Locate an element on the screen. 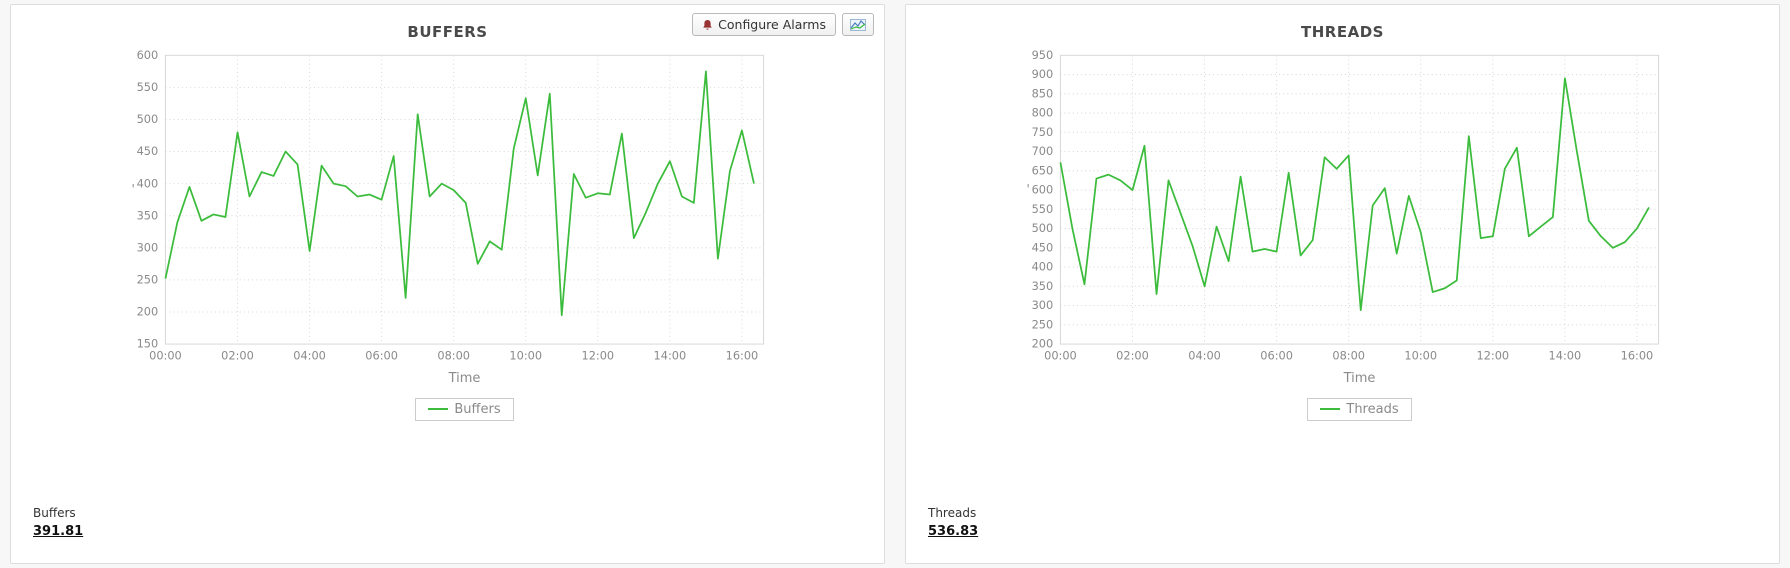 The width and height of the screenshot is (1790, 568). svg-text: 650 is located at coordinates (1042, 170).